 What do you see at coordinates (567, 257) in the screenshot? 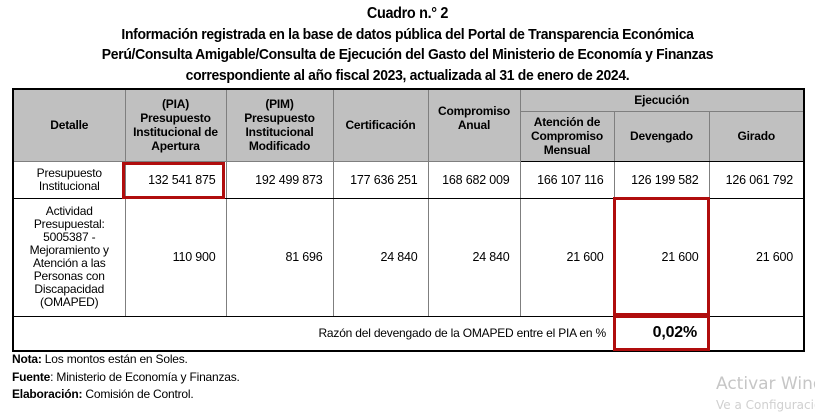
I see `cell-atencion: 21 600` at bounding box center [567, 257].